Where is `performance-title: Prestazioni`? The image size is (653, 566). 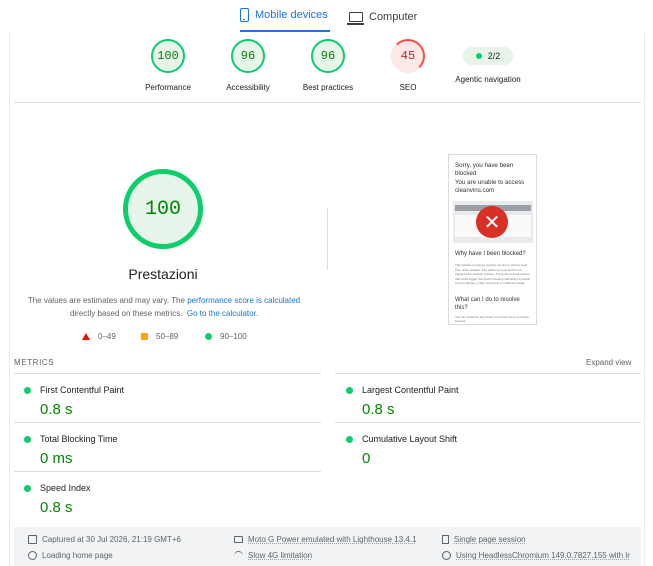 performance-title: Prestazioni is located at coordinates (163, 274).